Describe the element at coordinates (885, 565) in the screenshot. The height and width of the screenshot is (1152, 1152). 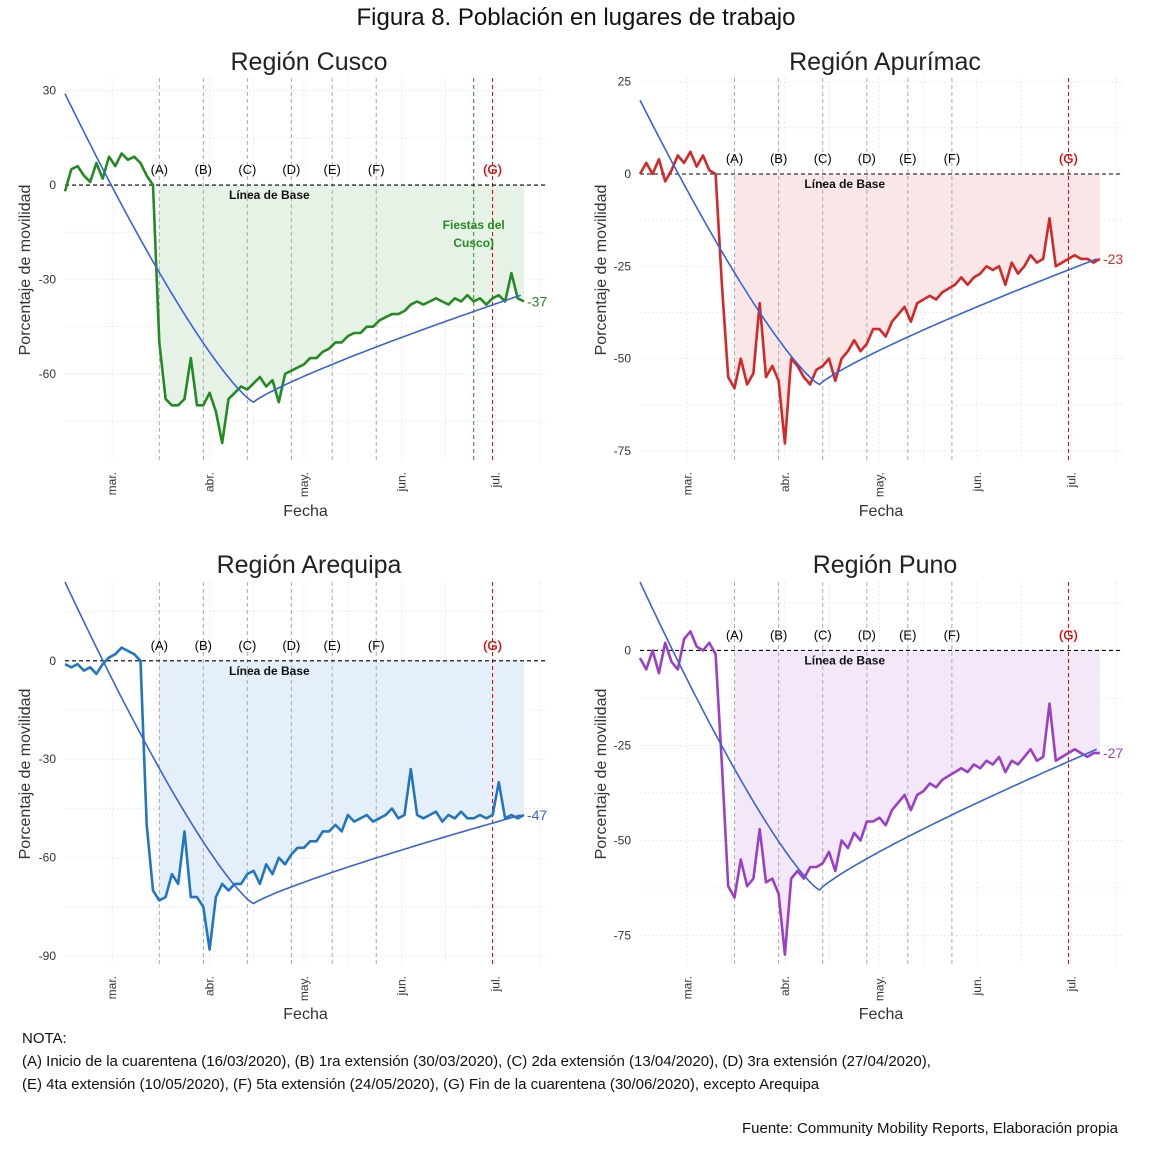
I see `panel-title: Región Puno` at that location.